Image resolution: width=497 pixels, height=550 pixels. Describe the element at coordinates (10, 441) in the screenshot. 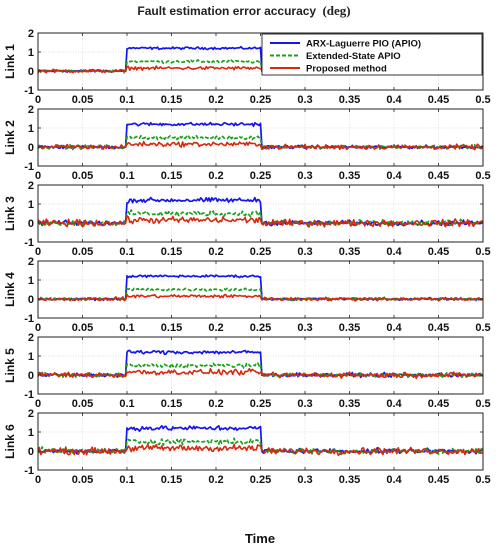

I see `y-axis-label: Link 6` at that location.